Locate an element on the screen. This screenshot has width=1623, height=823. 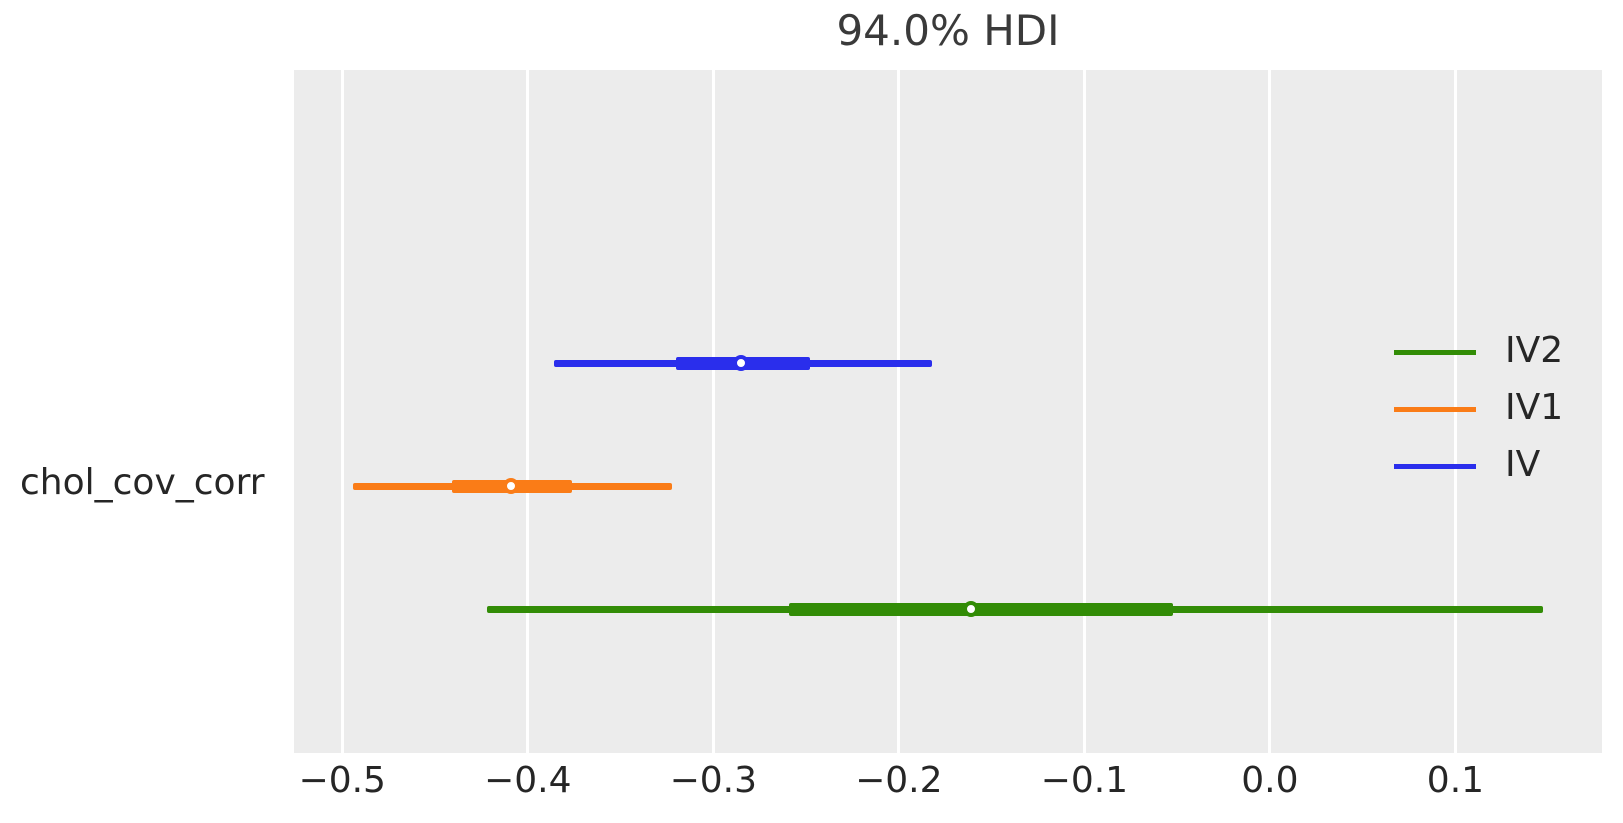
x-tick-label: −0.5 is located at coordinates (342, 780).